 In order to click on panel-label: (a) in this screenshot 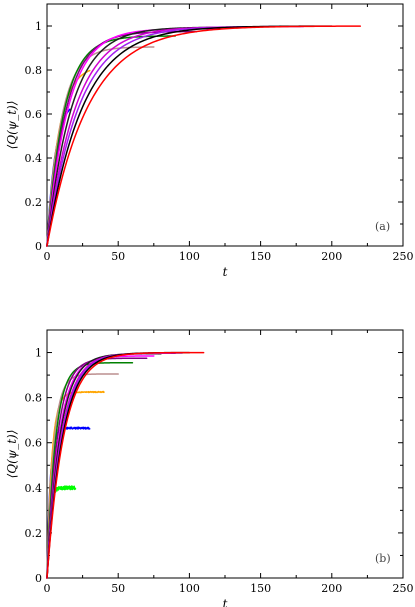, I will do `click(382, 226)`.